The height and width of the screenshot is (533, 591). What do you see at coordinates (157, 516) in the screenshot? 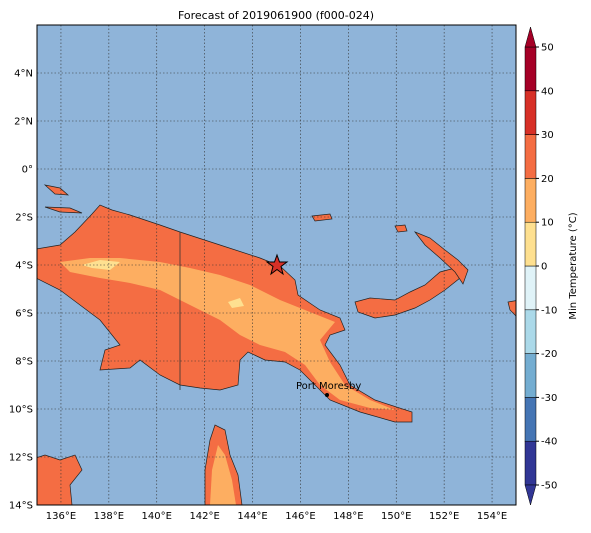
I see `lon-tick-label: 140°E` at bounding box center [157, 516].